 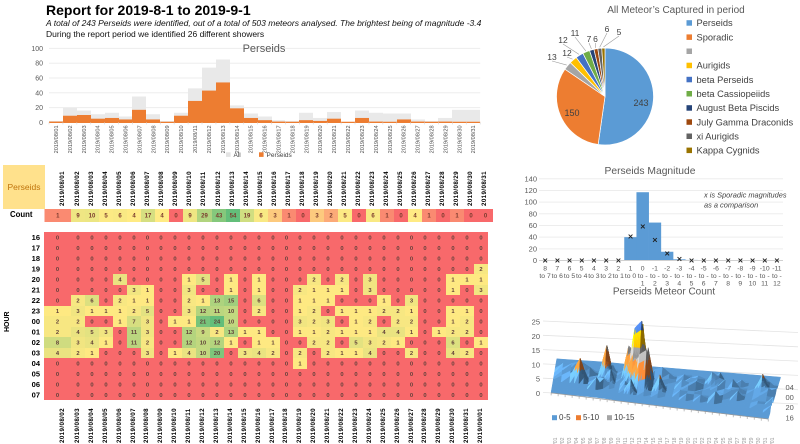 What do you see at coordinates (36, 237) in the screenshot?
I see `svg-text: 16` at bounding box center [36, 237].